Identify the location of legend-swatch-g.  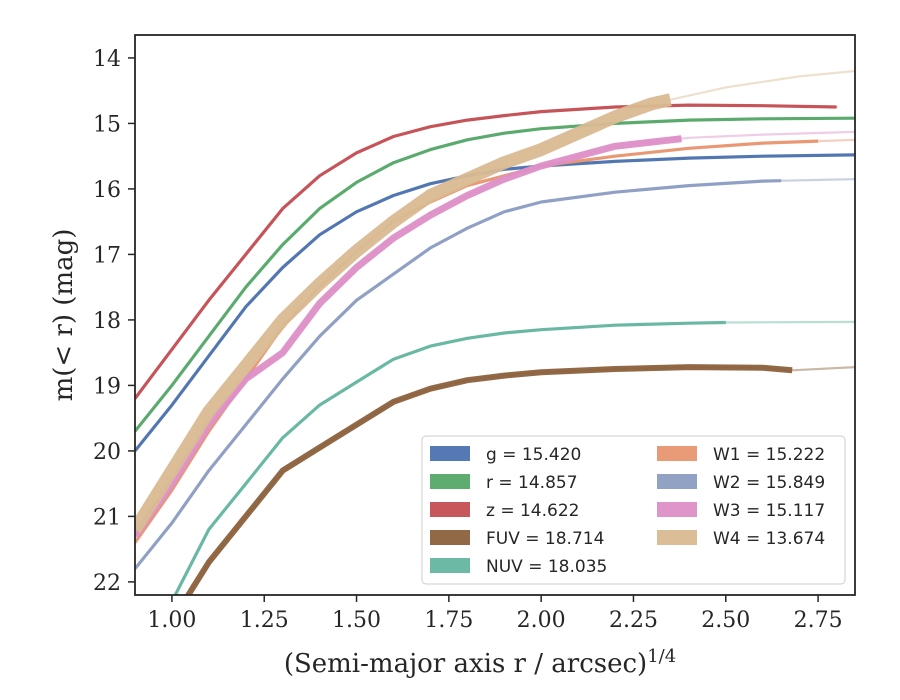
(450, 453).